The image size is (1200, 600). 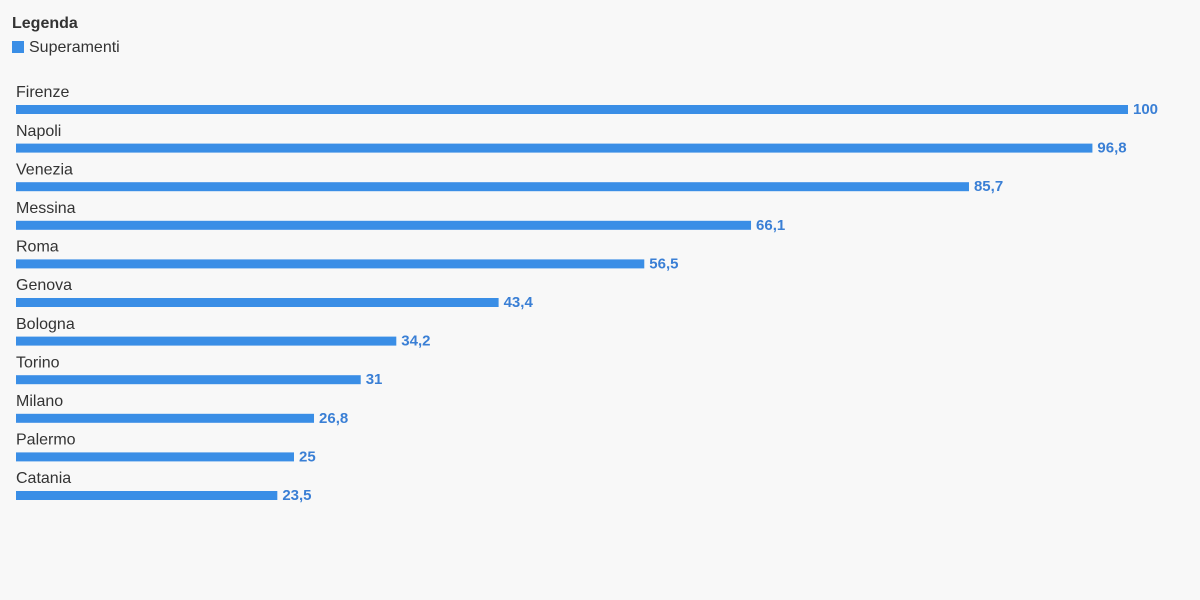 What do you see at coordinates (44, 285) in the screenshot?
I see `category-label: Genova` at bounding box center [44, 285].